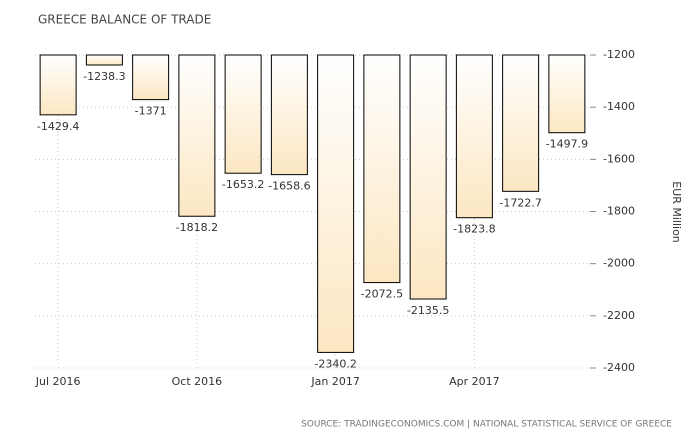 The height and width of the screenshot is (440, 700). I want to click on x-tick-label: Oct 2016, so click(197, 381).